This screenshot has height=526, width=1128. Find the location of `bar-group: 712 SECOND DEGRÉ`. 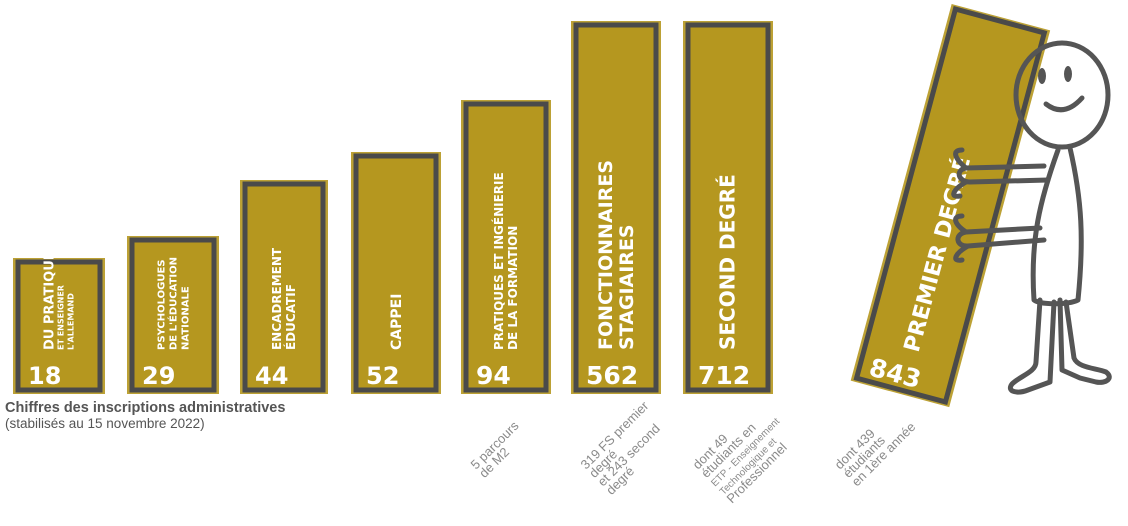

bar-group: 712 SECOND DEGRÉ is located at coordinates (728, 207).